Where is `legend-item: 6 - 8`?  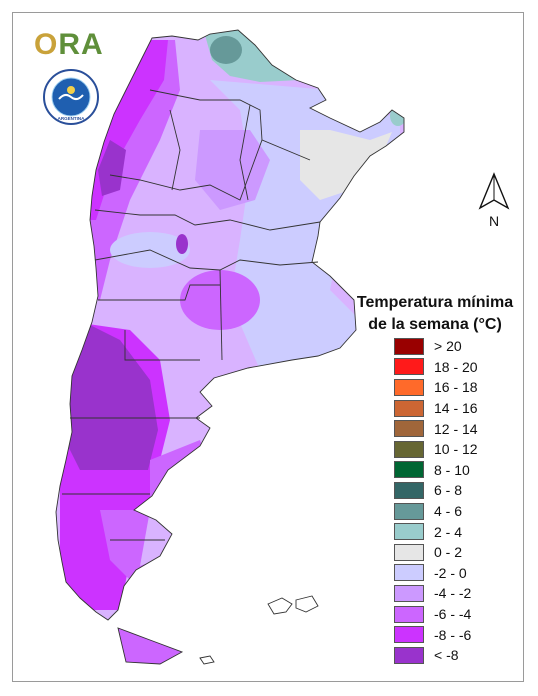
legend-item: 6 - 8 is located at coordinates (436, 490).